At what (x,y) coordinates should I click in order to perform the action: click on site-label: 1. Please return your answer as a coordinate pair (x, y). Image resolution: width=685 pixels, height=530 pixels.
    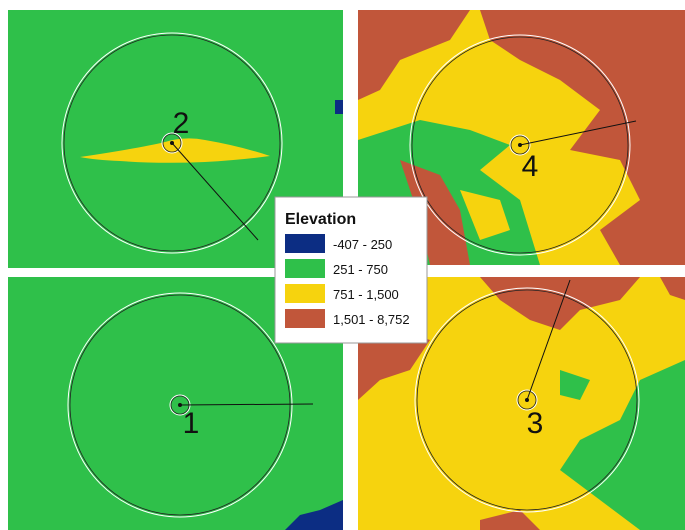
    Looking at the image, I should click on (191, 423).